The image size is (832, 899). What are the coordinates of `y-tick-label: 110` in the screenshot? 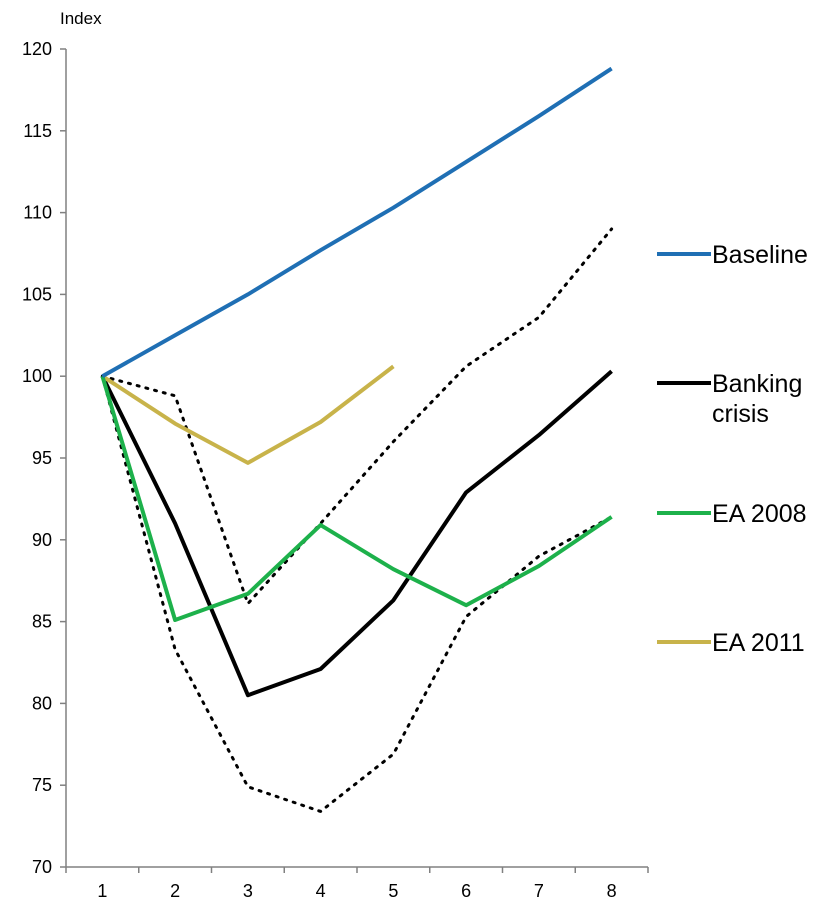 It's located at (37, 213).